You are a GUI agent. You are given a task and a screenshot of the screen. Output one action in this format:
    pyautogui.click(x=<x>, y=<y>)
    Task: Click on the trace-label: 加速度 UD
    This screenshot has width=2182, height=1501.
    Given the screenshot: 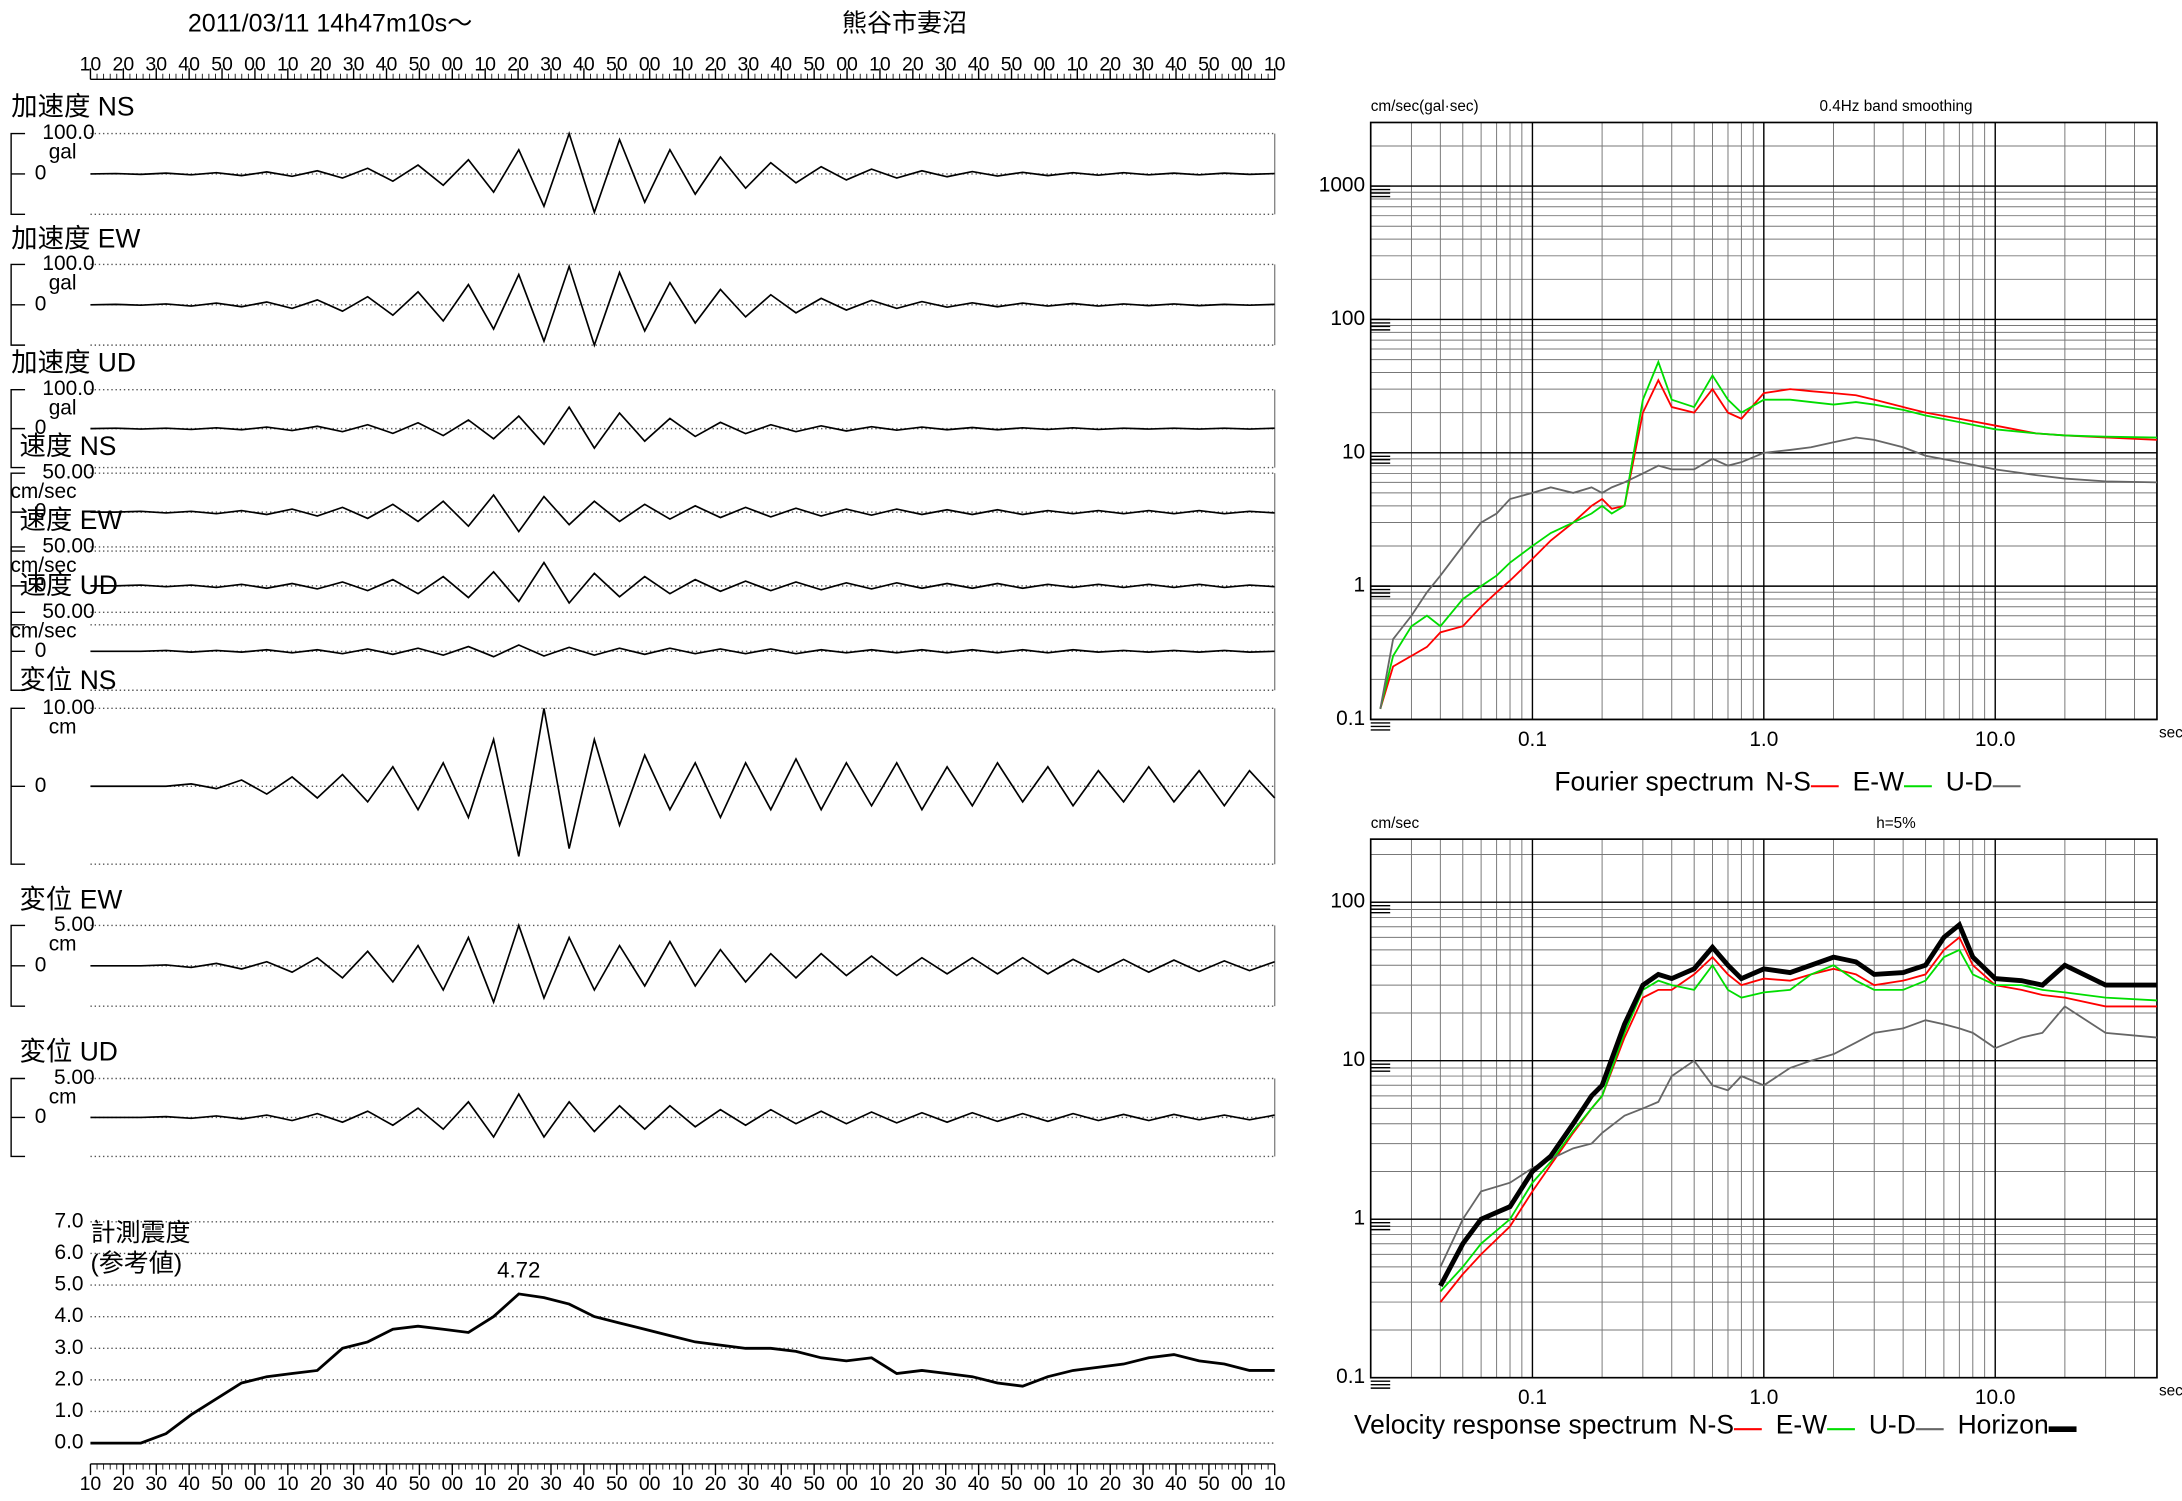 What is the action you would take?
    pyautogui.click(x=73, y=363)
    